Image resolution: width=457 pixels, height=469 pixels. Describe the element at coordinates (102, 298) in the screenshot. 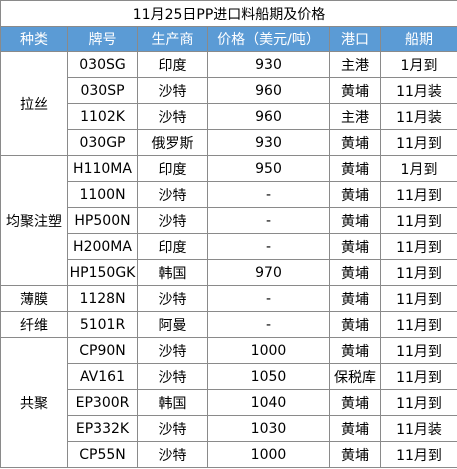

I see `grade-cell: 1128N` at that location.